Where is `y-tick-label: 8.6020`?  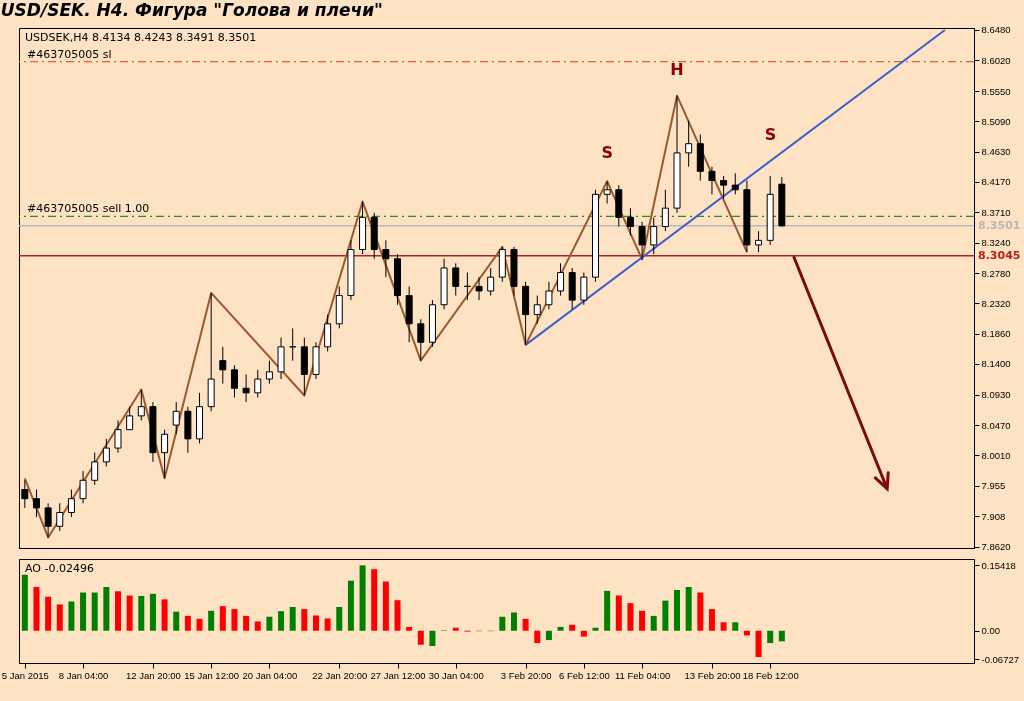
y-tick-label: 8.6020 is located at coordinates (996, 60).